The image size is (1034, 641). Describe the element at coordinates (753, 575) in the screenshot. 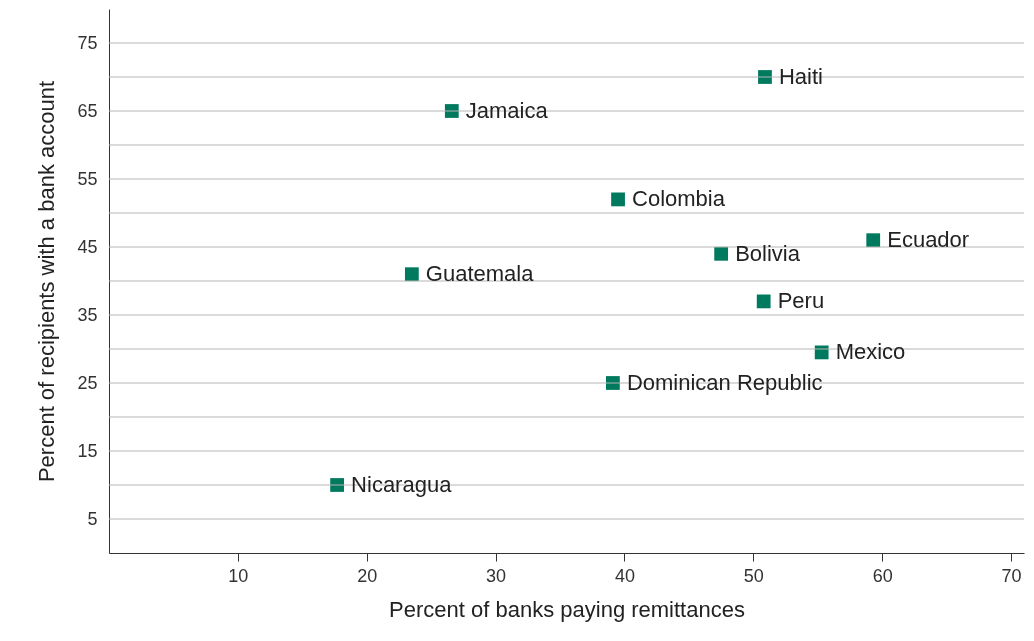

I see `x-tick-label: 50` at that location.